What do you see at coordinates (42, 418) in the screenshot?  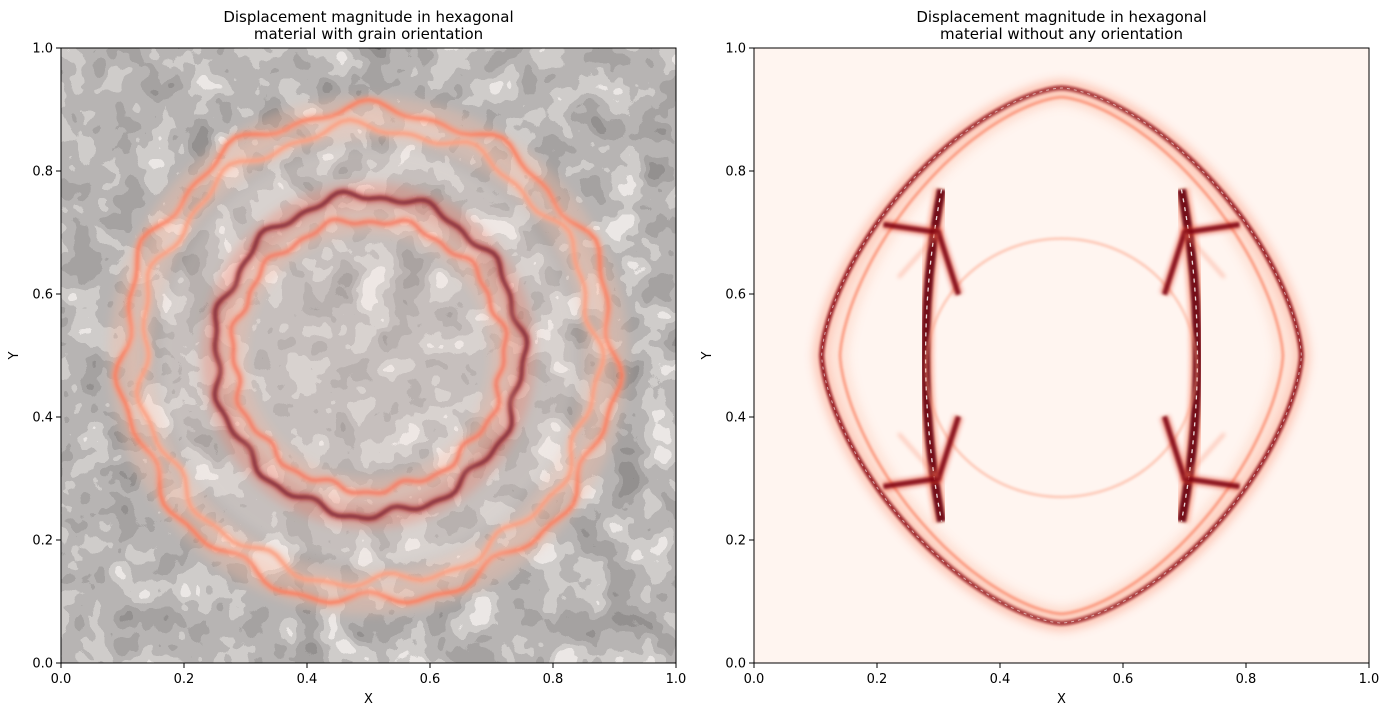 I see `left-y-tick-label: 0.4` at bounding box center [42, 418].